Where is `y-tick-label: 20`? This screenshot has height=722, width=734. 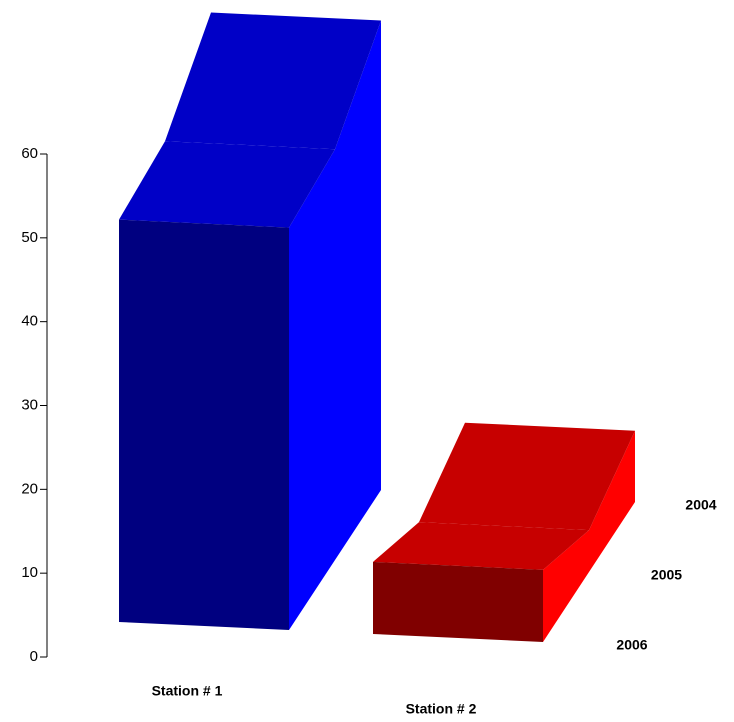 y-tick-label: 20 is located at coordinates (29, 488).